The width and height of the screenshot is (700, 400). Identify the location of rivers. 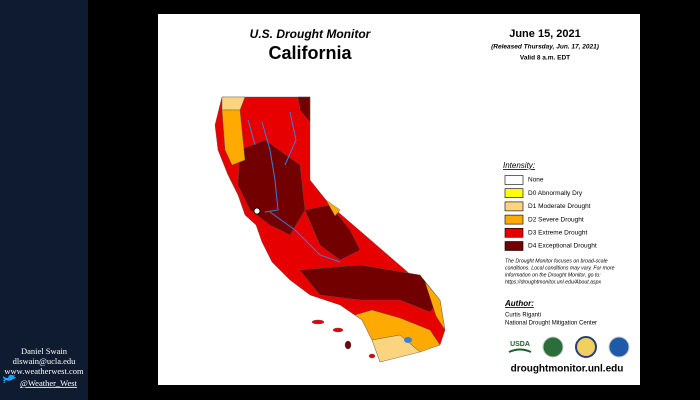
(294, 187).